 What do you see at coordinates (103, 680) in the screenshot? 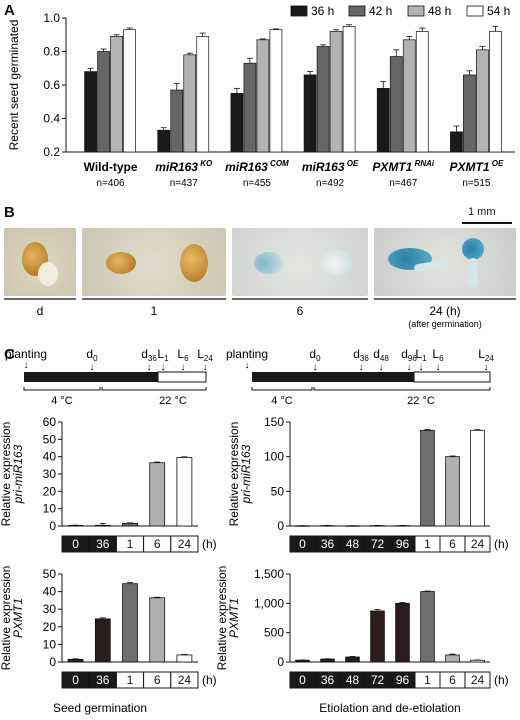
I see `time-cell-label: 36` at bounding box center [103, 680].